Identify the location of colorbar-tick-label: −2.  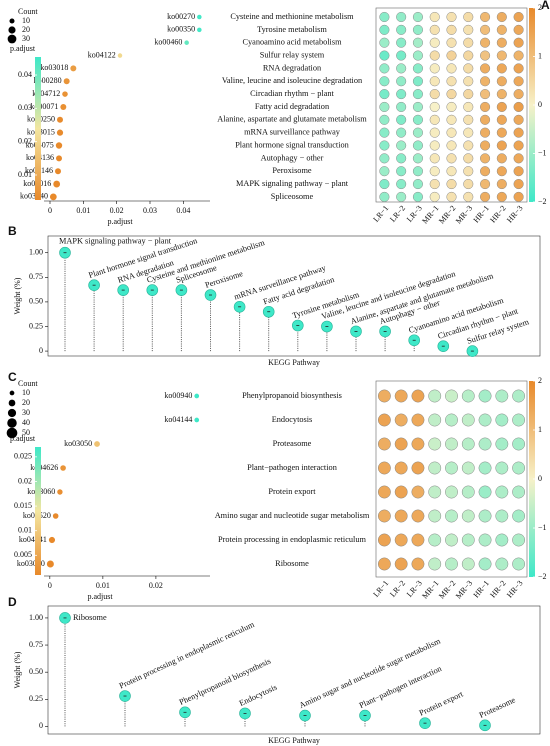
(542, 201).